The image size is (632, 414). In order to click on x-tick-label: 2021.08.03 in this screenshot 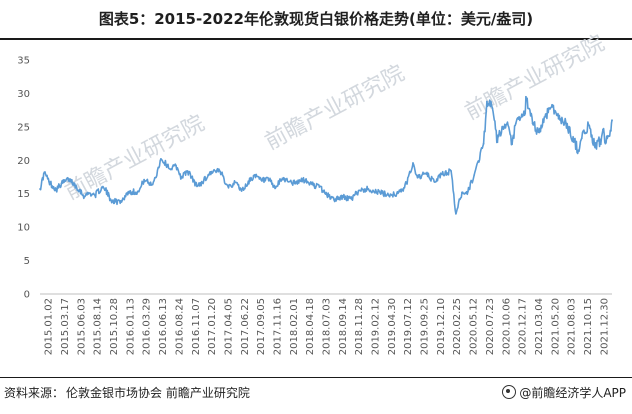, I will do `click(572, 326)`.